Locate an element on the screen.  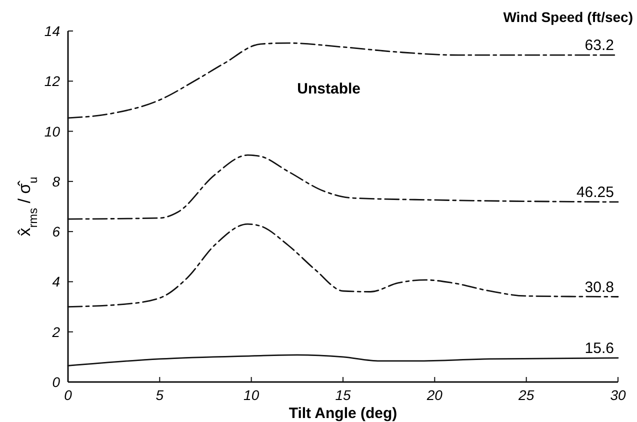
x-tick-label: 30 is located at coordinates (618, 395).